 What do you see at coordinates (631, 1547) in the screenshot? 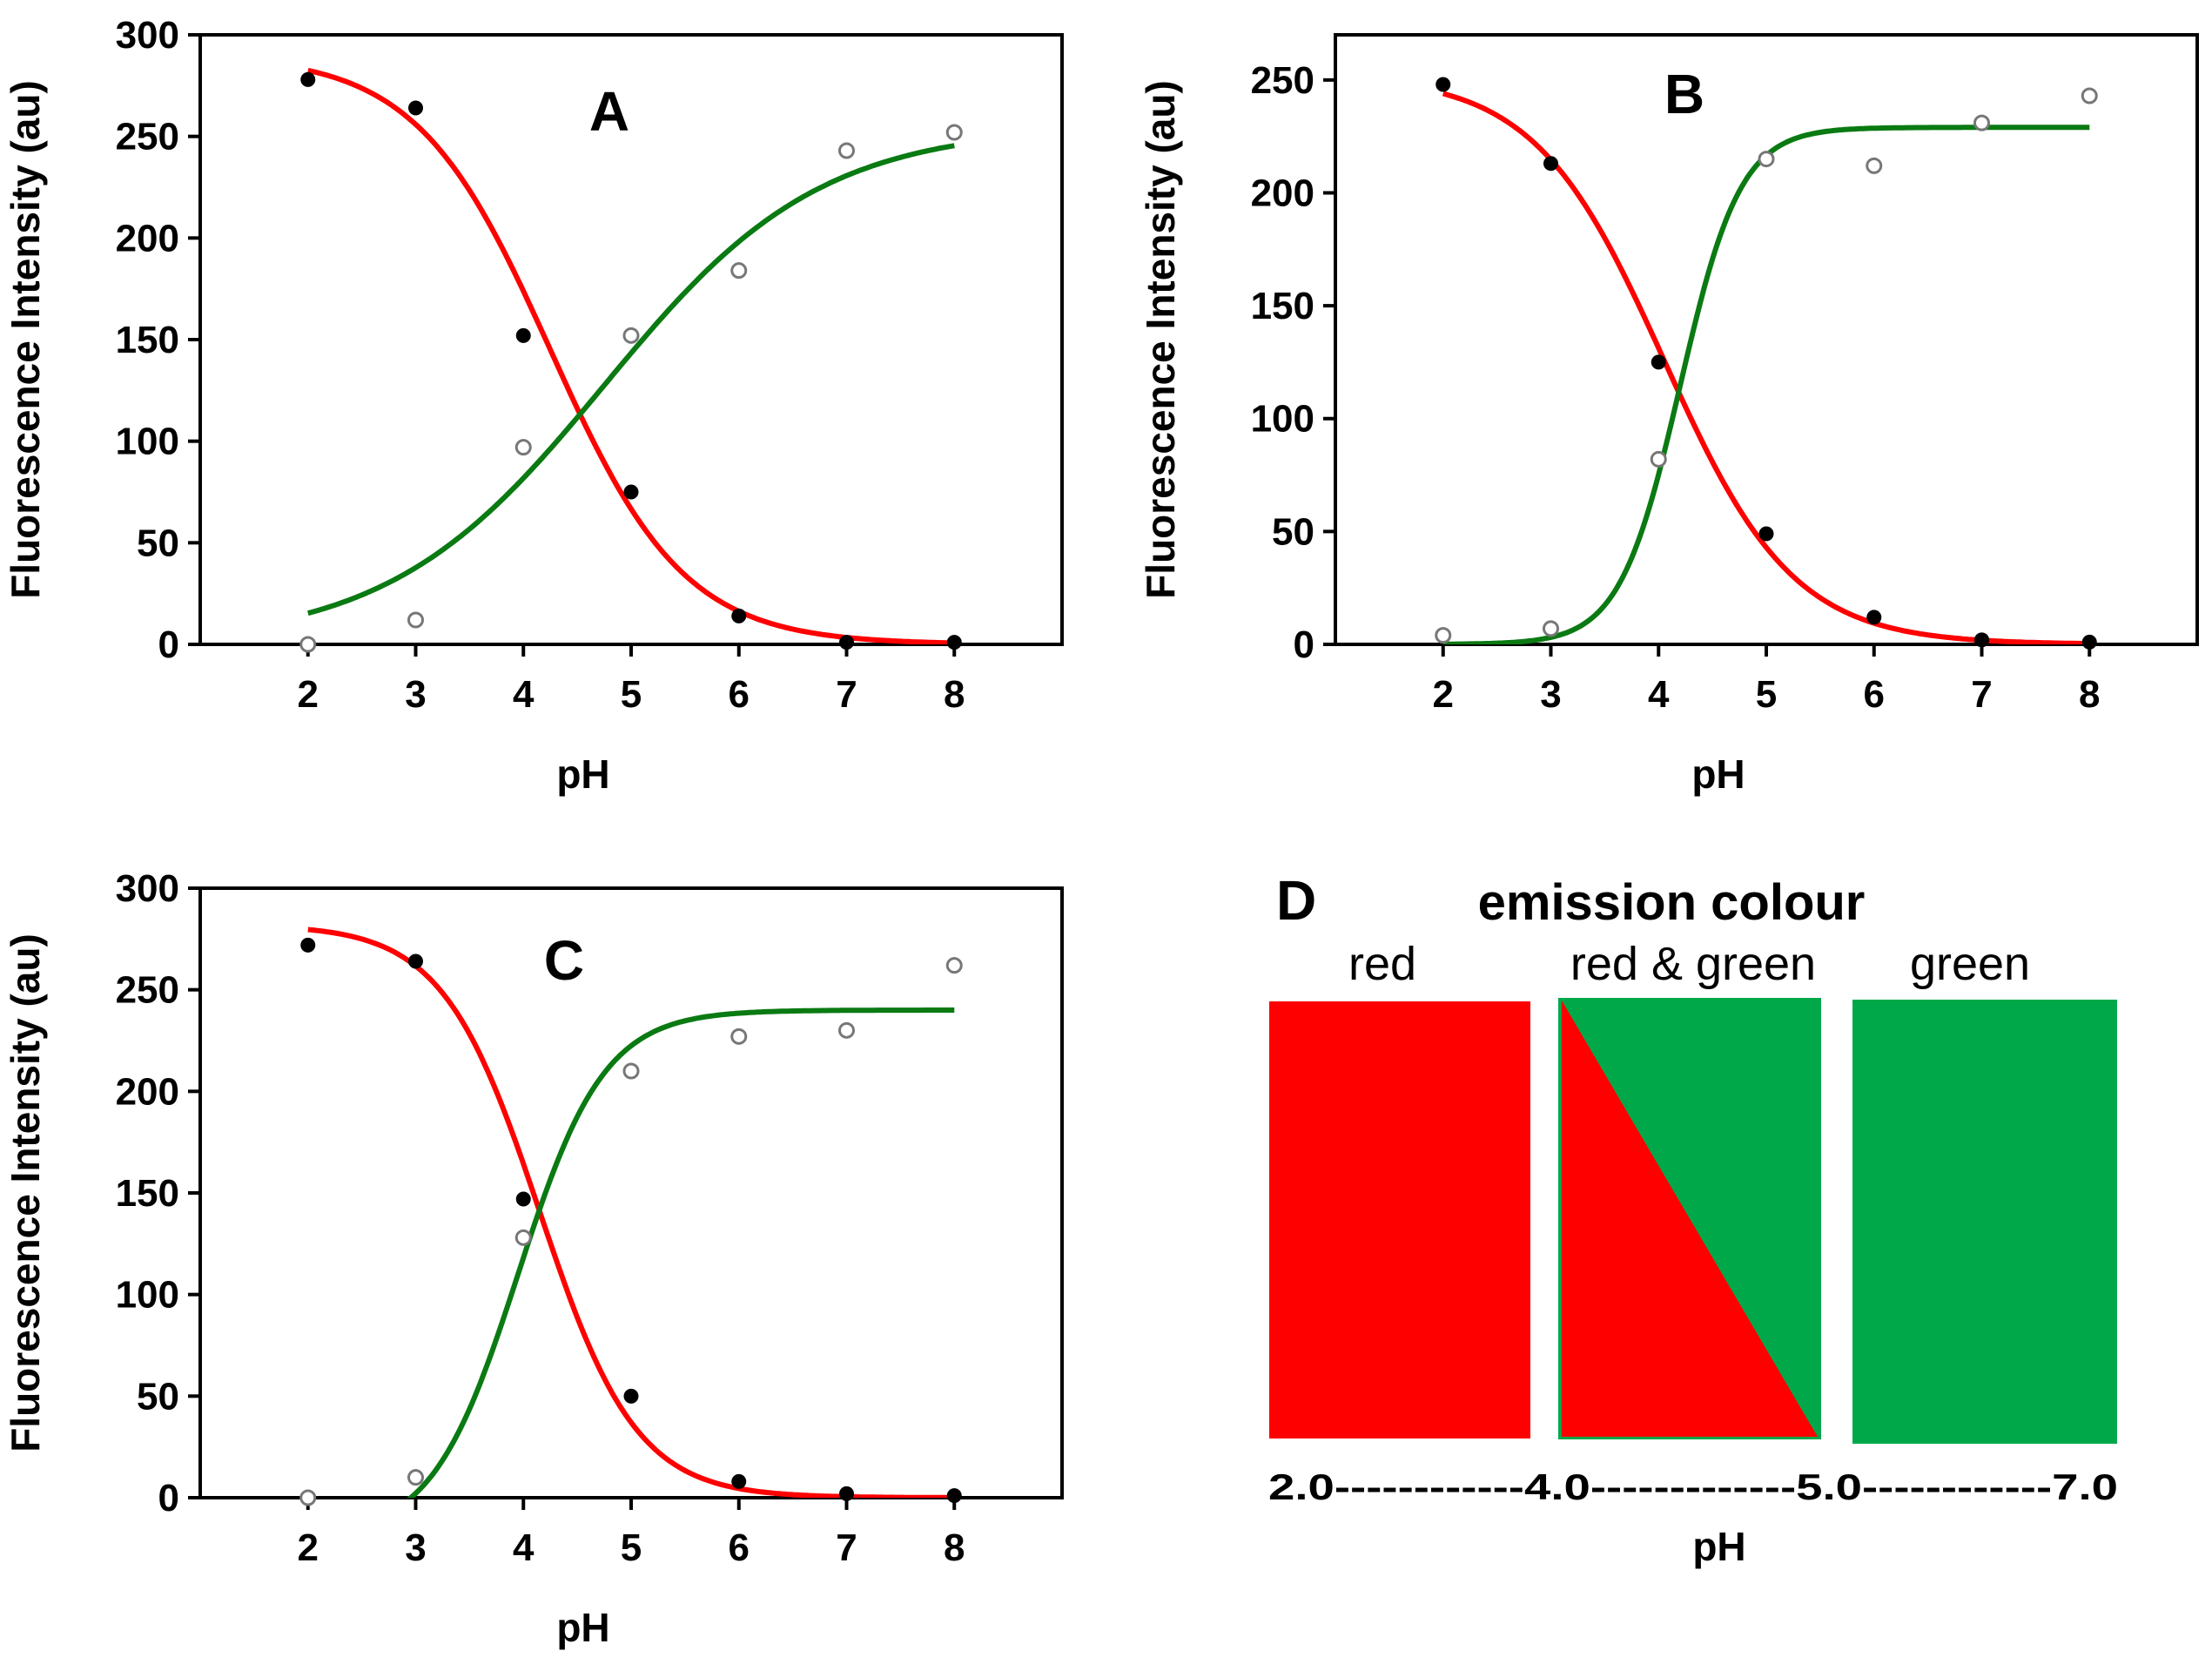
I see `panel-c-x-tick-label: 5` at bounding box center [631, 1547].